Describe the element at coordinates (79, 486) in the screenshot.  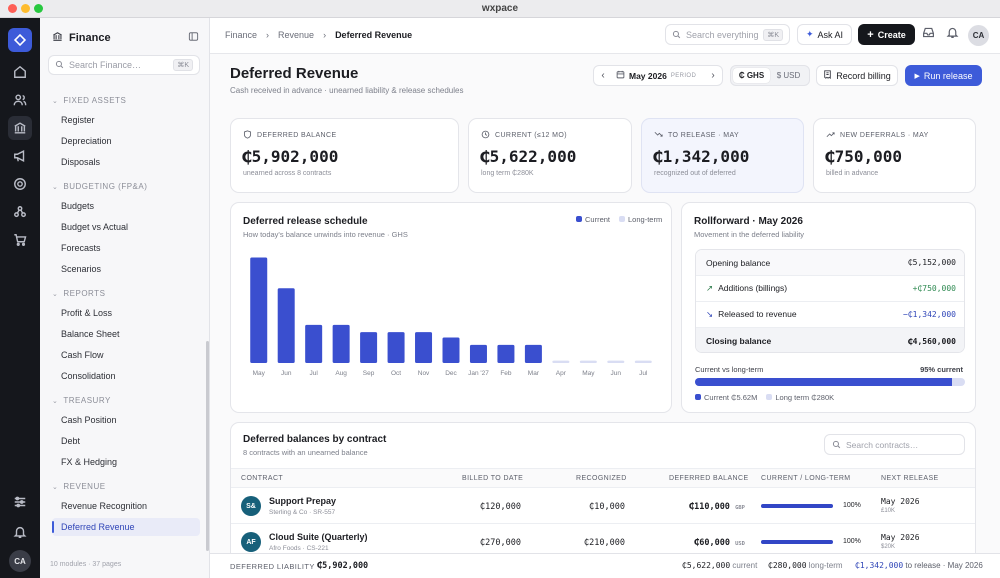
I see `sidebar-section-revenue: ⌄ REVENUE` at that location.